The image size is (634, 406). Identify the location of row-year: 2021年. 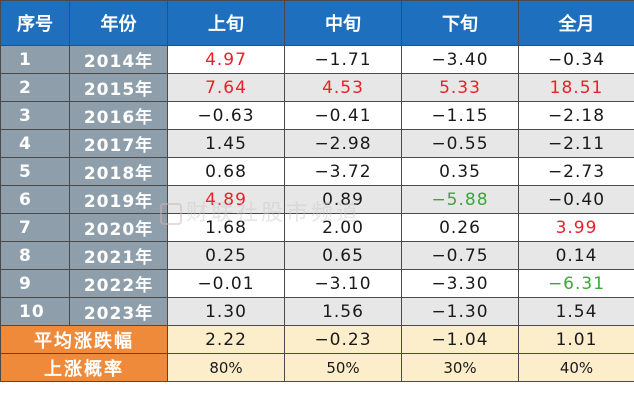
(118, 255).